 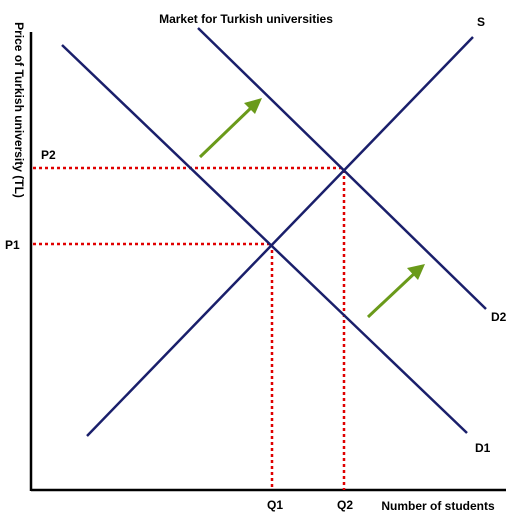 I want to click on y-axis-label: Price of Turkish university (TL), so click(x=19, y=110).